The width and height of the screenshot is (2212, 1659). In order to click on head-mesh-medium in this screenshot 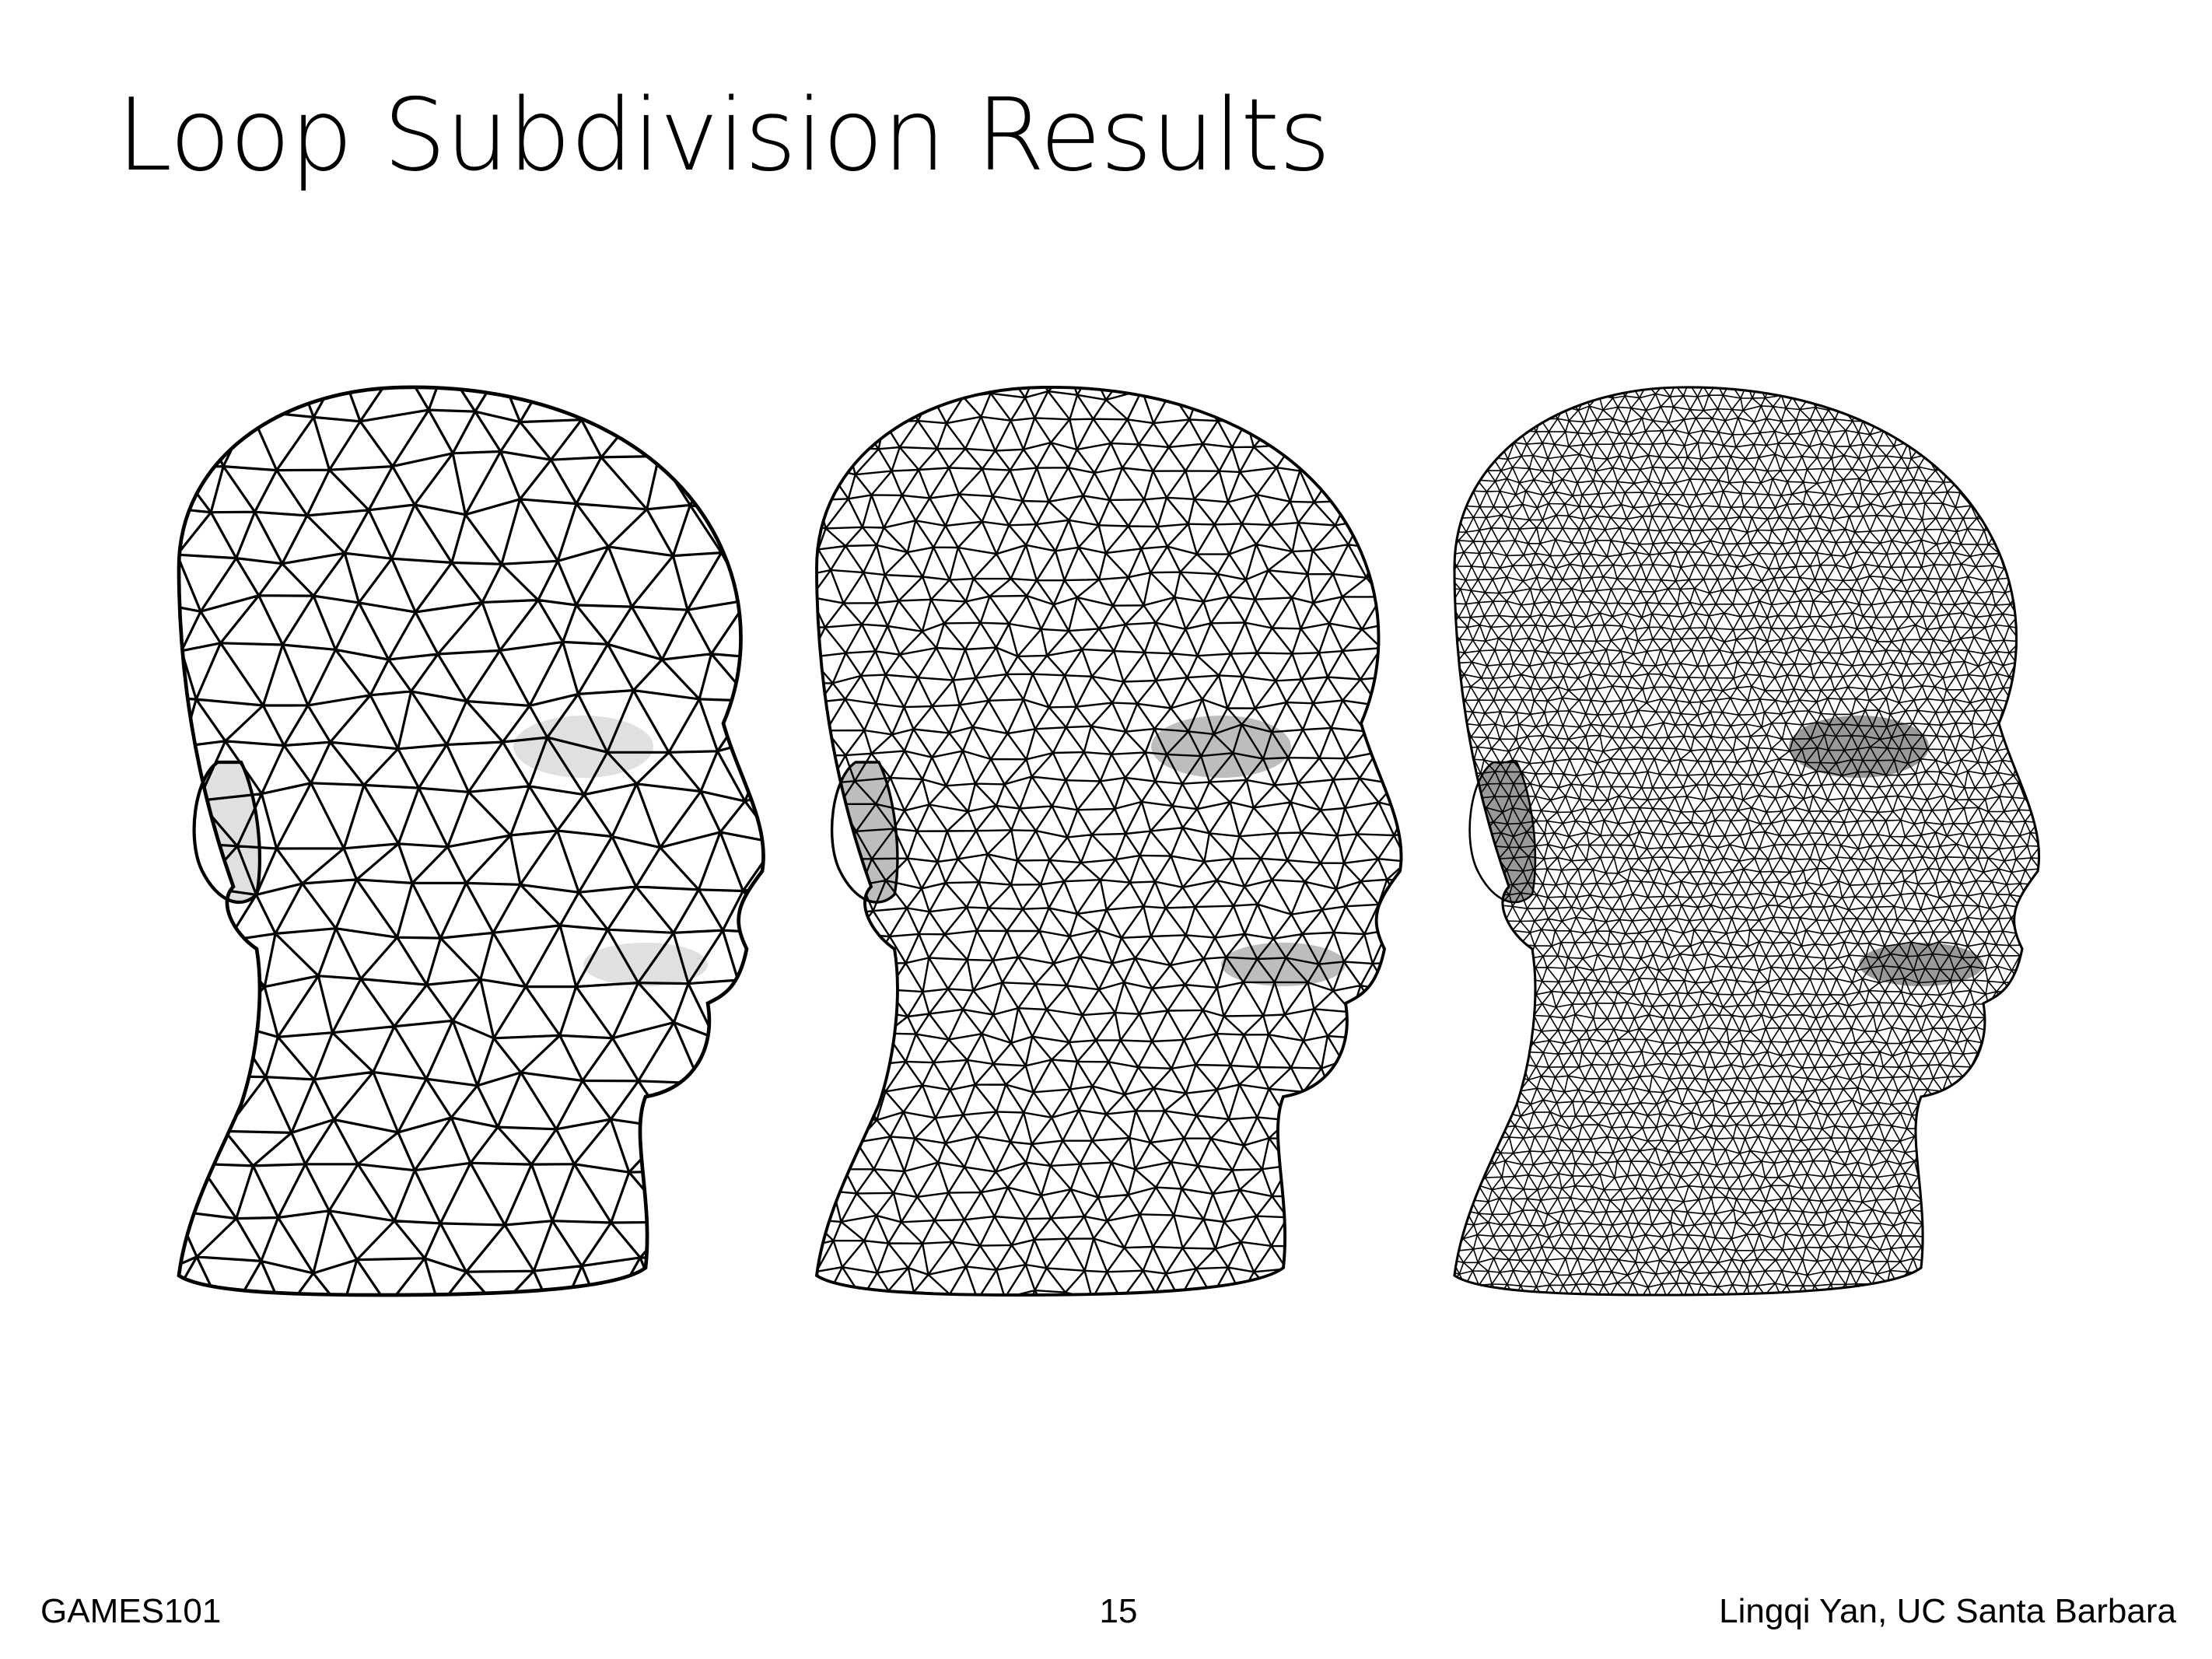, I will do `click(1109, 841)`.